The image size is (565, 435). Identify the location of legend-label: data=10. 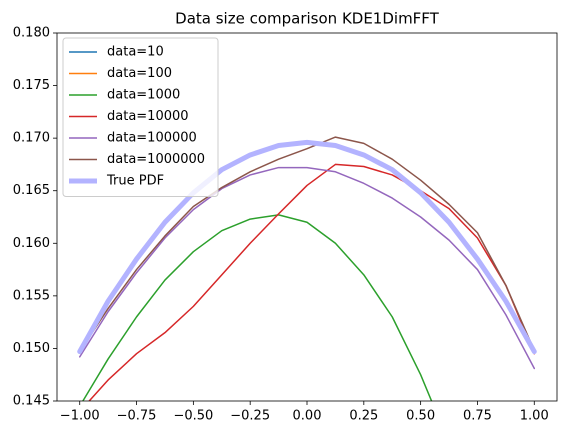
(135, 52).